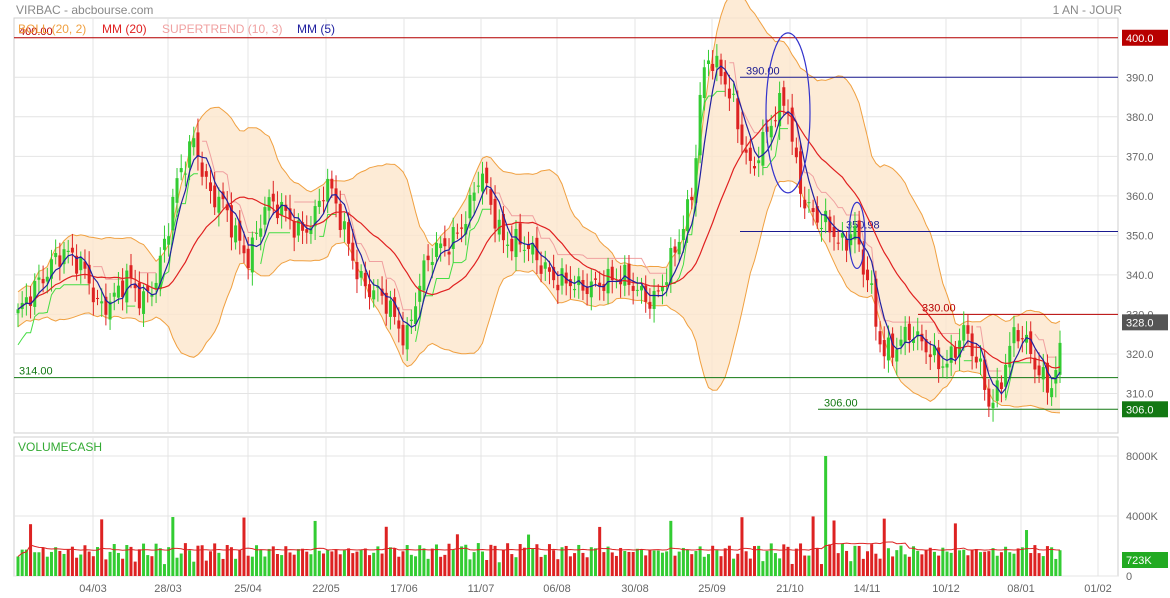 This screenshot has width=1170, height=598. Describe the element at coordinates (1140, 78) in the screenshot. I see `price-tick-label: 390.0` at that location.